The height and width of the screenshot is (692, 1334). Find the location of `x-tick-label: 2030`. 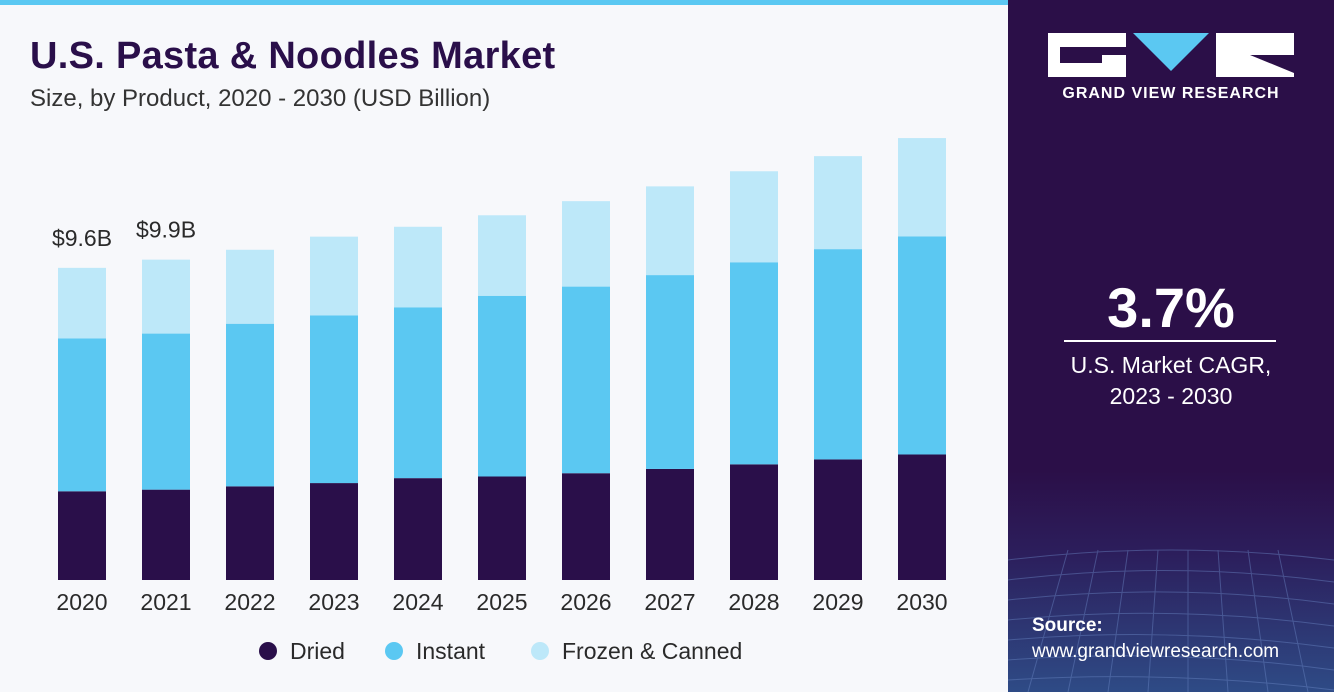

x-tick-label: 2030 is located at coordinates (921, 602).